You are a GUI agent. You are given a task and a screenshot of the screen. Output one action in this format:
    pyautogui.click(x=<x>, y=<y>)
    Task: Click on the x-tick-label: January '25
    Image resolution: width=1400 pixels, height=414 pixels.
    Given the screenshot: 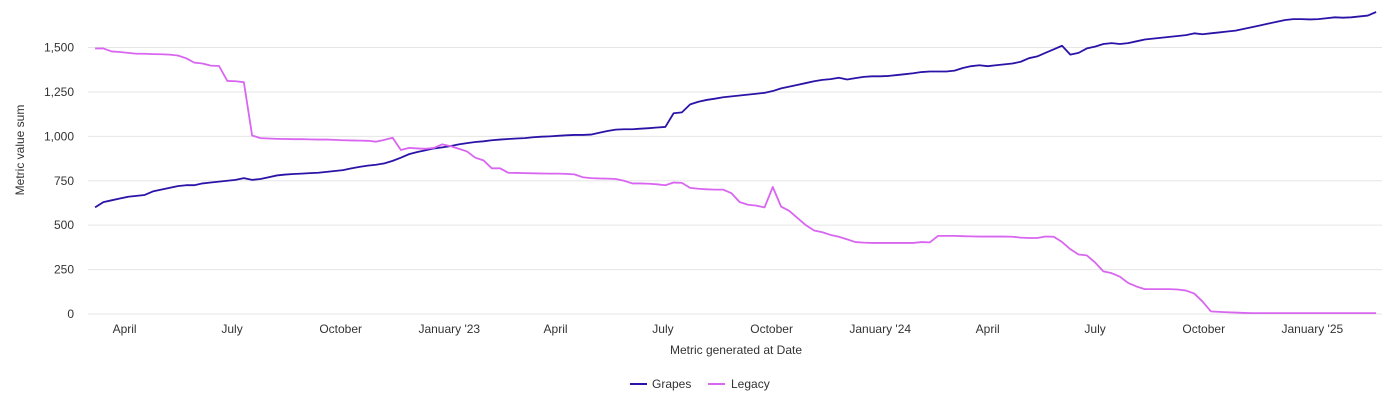 What is the action you would take?
    pyautogui.click(x=1313, y=329)
    